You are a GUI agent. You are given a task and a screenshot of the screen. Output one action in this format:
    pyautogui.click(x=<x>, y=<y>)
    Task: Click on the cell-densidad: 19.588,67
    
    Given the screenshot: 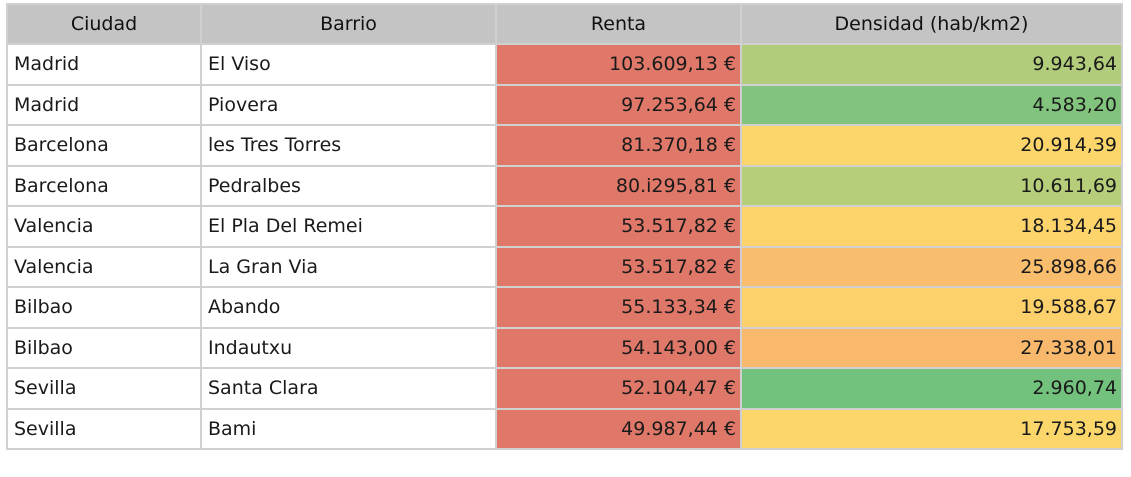 What is the action you would take?
    pyautogui.click(x=931, y=307)
    